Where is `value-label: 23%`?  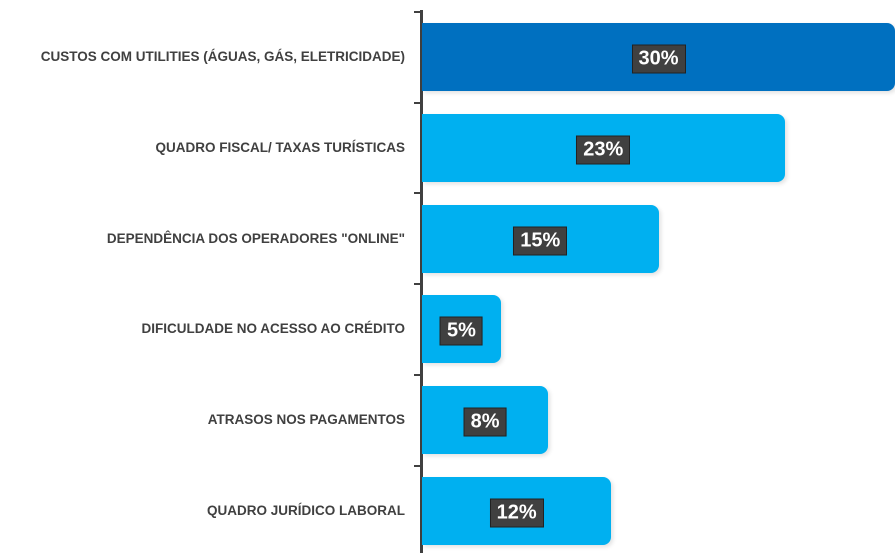
value-label: 23% is located at coordinates (603, 150).